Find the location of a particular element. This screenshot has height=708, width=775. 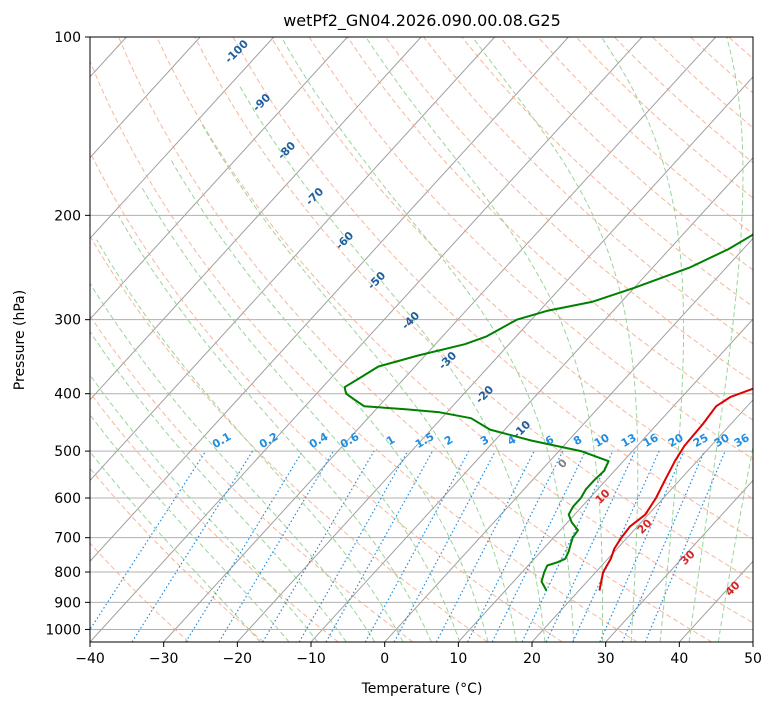

y-tick-label: 500 is located at coordinates (67, 452).